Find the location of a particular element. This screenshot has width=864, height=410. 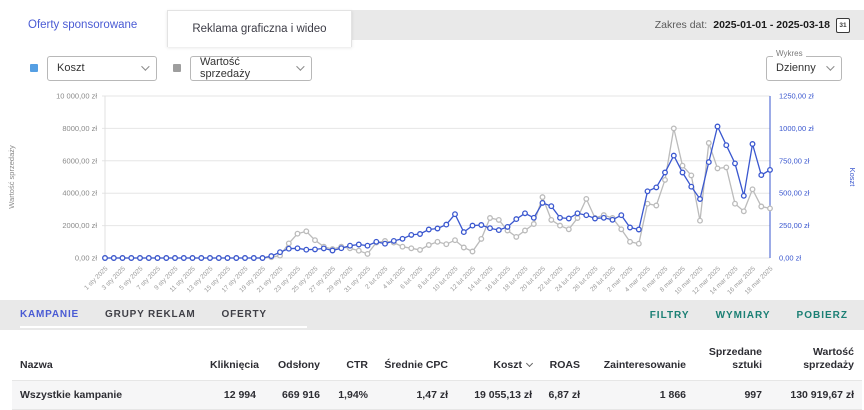

action-pobierz: POBIERZ is located at coordinates (822, 315).